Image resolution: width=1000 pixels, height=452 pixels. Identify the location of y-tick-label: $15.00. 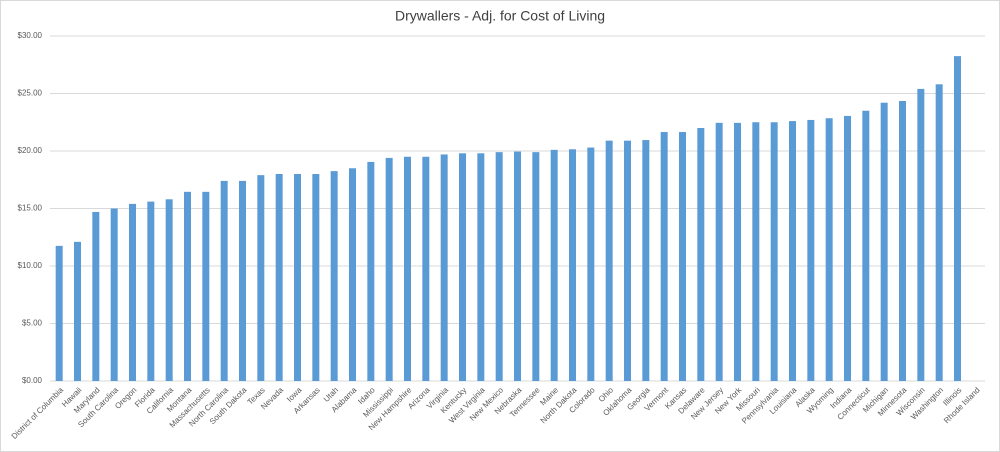
(30, 208).